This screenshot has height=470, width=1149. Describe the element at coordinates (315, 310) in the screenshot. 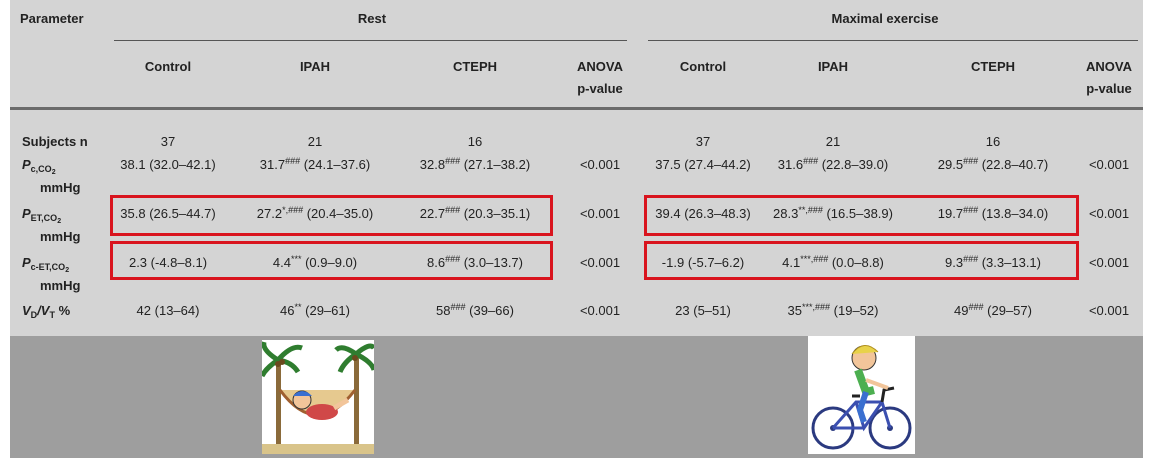

I see `cell-rest-ipah: 46** (29–61)` at that location.